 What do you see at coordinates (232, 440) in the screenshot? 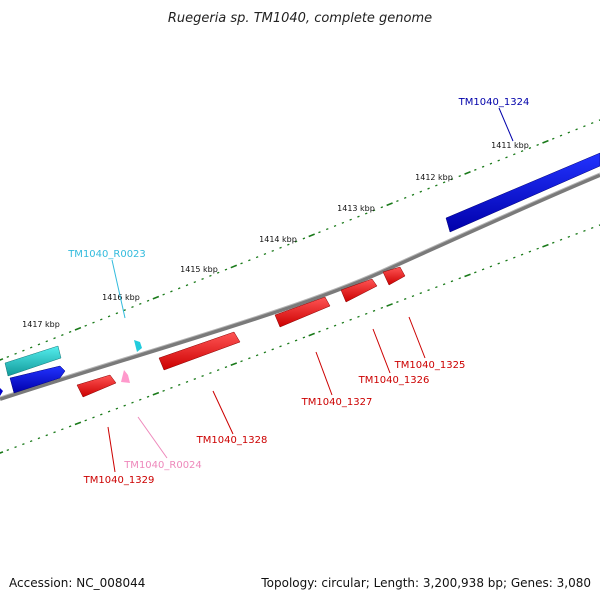
I see `feature-label-TM1040_1328: TM1040_1328` at bounding box center [232, 440].